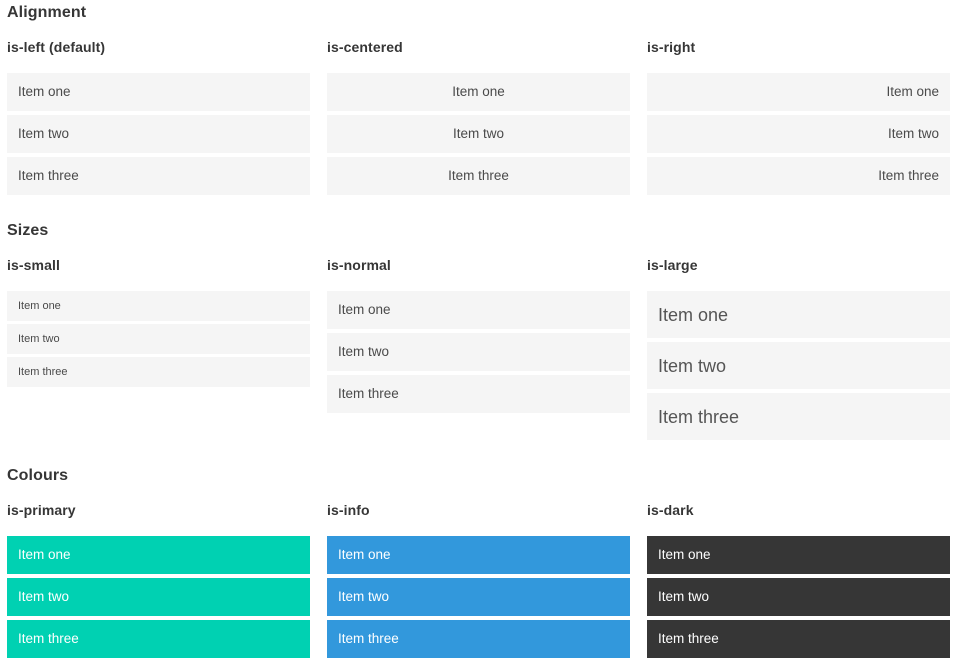 The image size is (960, 662). I want to click on column-heading-is-centered: is-centered, so click(365, 47).